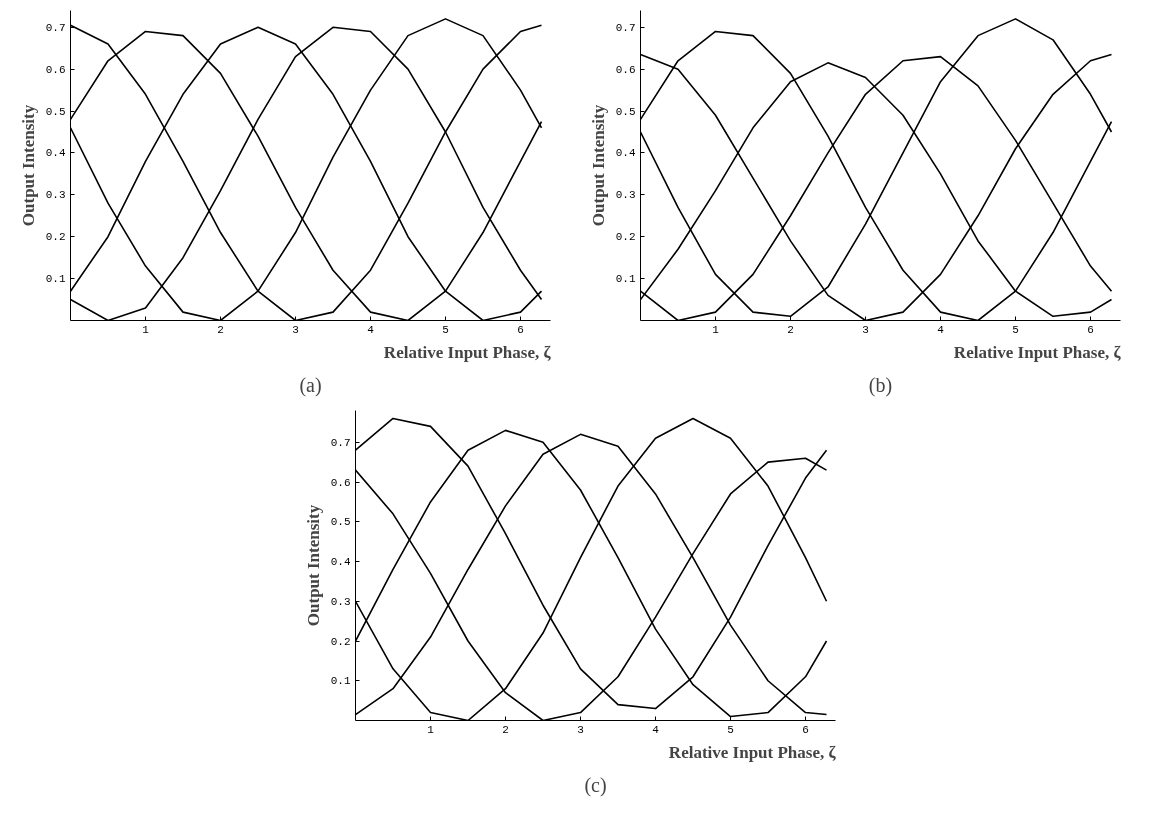  I want to click on text: (b), so click(880, 385).